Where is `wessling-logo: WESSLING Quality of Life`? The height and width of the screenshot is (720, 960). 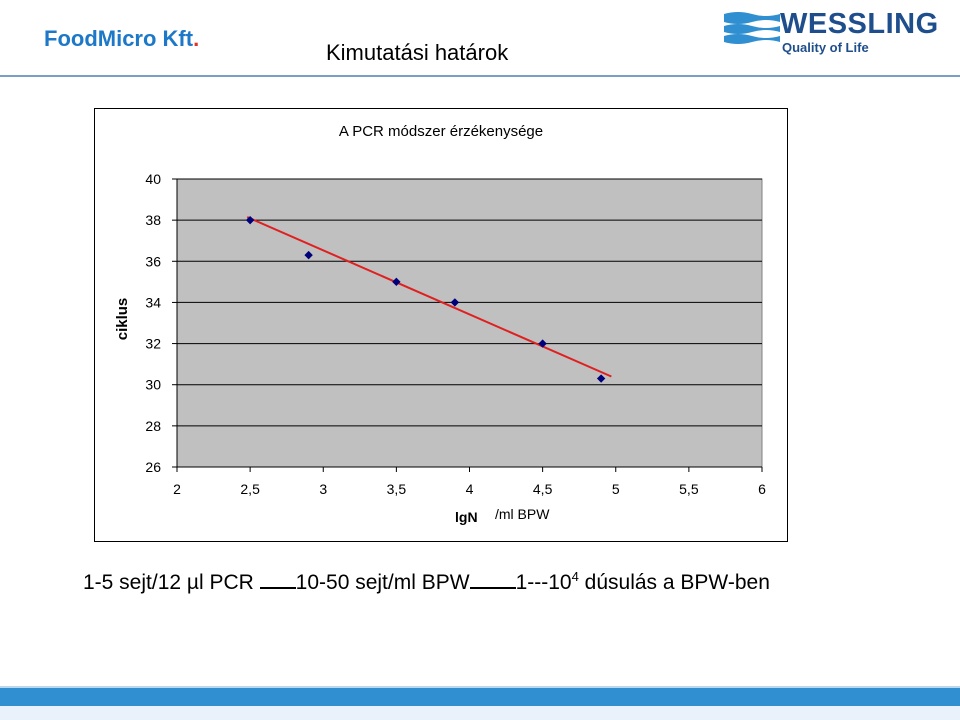 wessling-logo: WESSLING Quality of Life is located at coordinates (835, 32).